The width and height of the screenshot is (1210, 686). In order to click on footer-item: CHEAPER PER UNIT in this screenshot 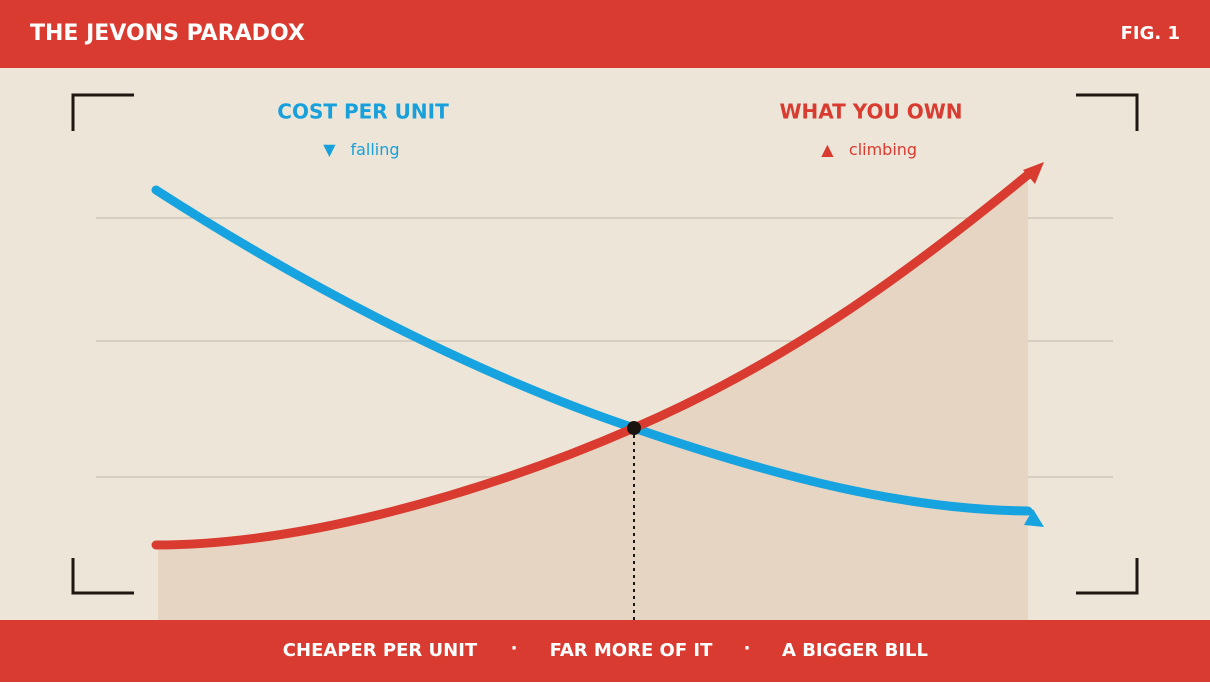, I will do `click(380, 650)`.